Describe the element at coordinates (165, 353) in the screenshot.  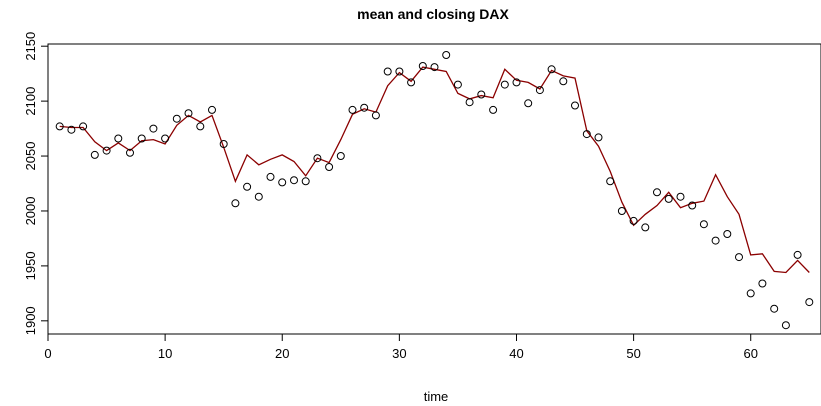
I see `x-tick-label: 10` at that location.